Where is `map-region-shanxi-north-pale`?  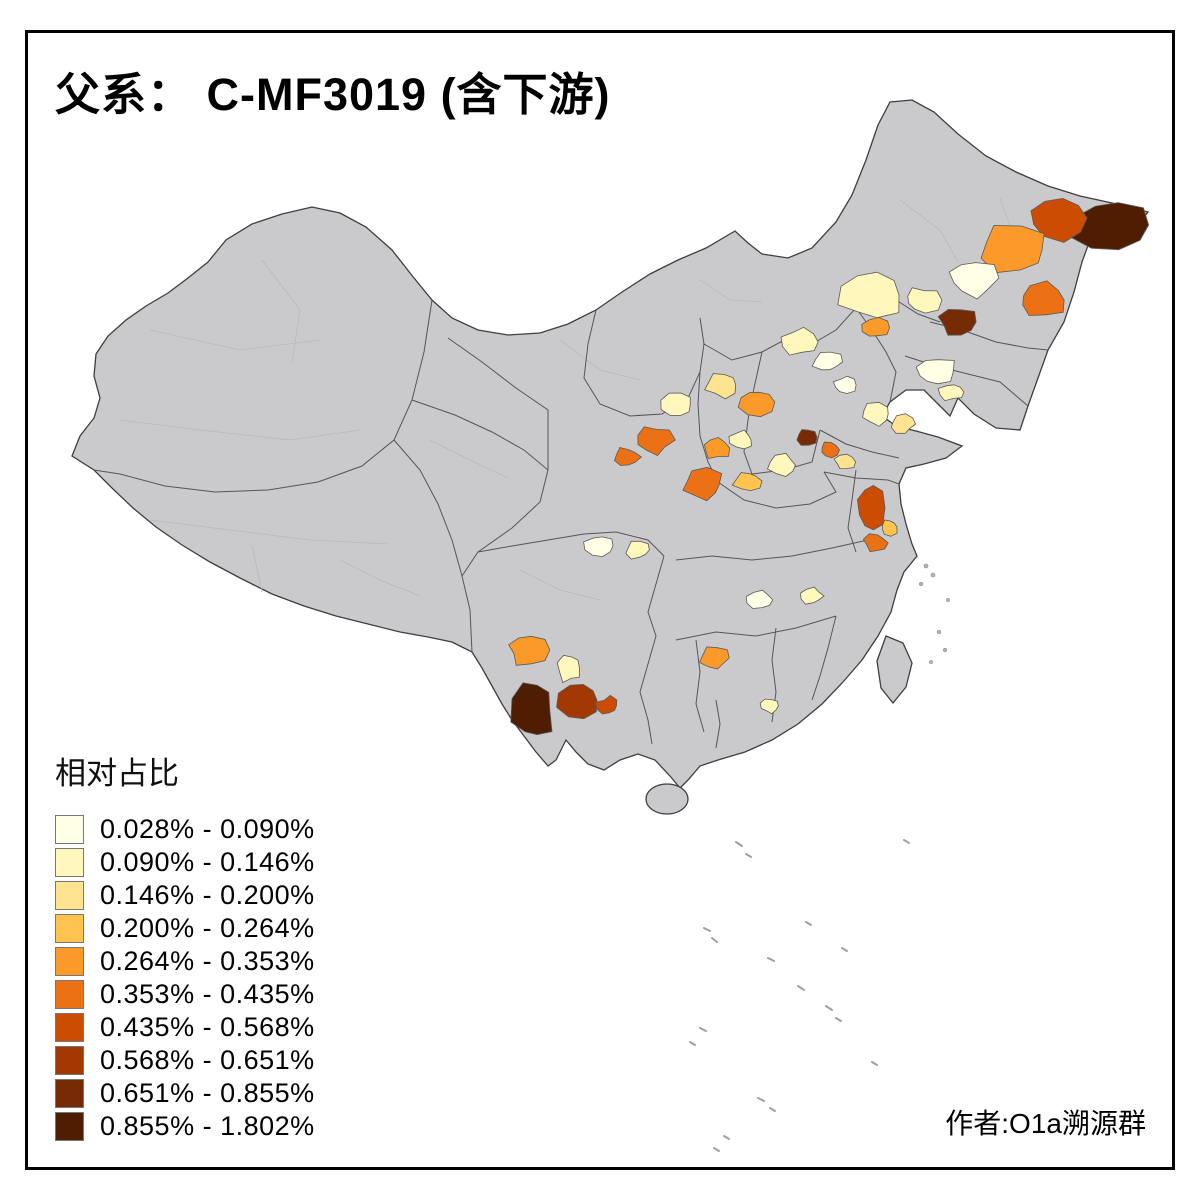 map-region-shanxi-north-pale is located at coordinates (720, 386).